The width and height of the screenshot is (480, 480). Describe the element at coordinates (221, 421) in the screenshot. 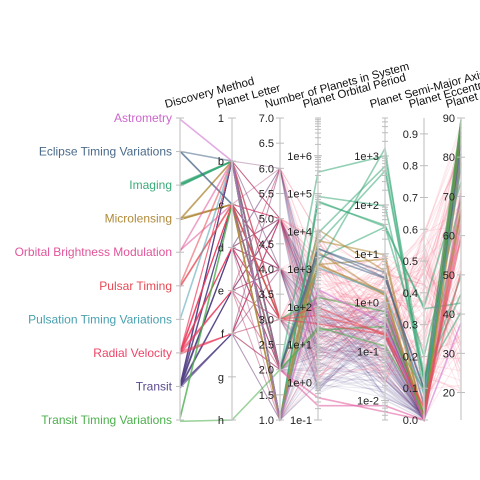

I see `tick-label: h` at that location.